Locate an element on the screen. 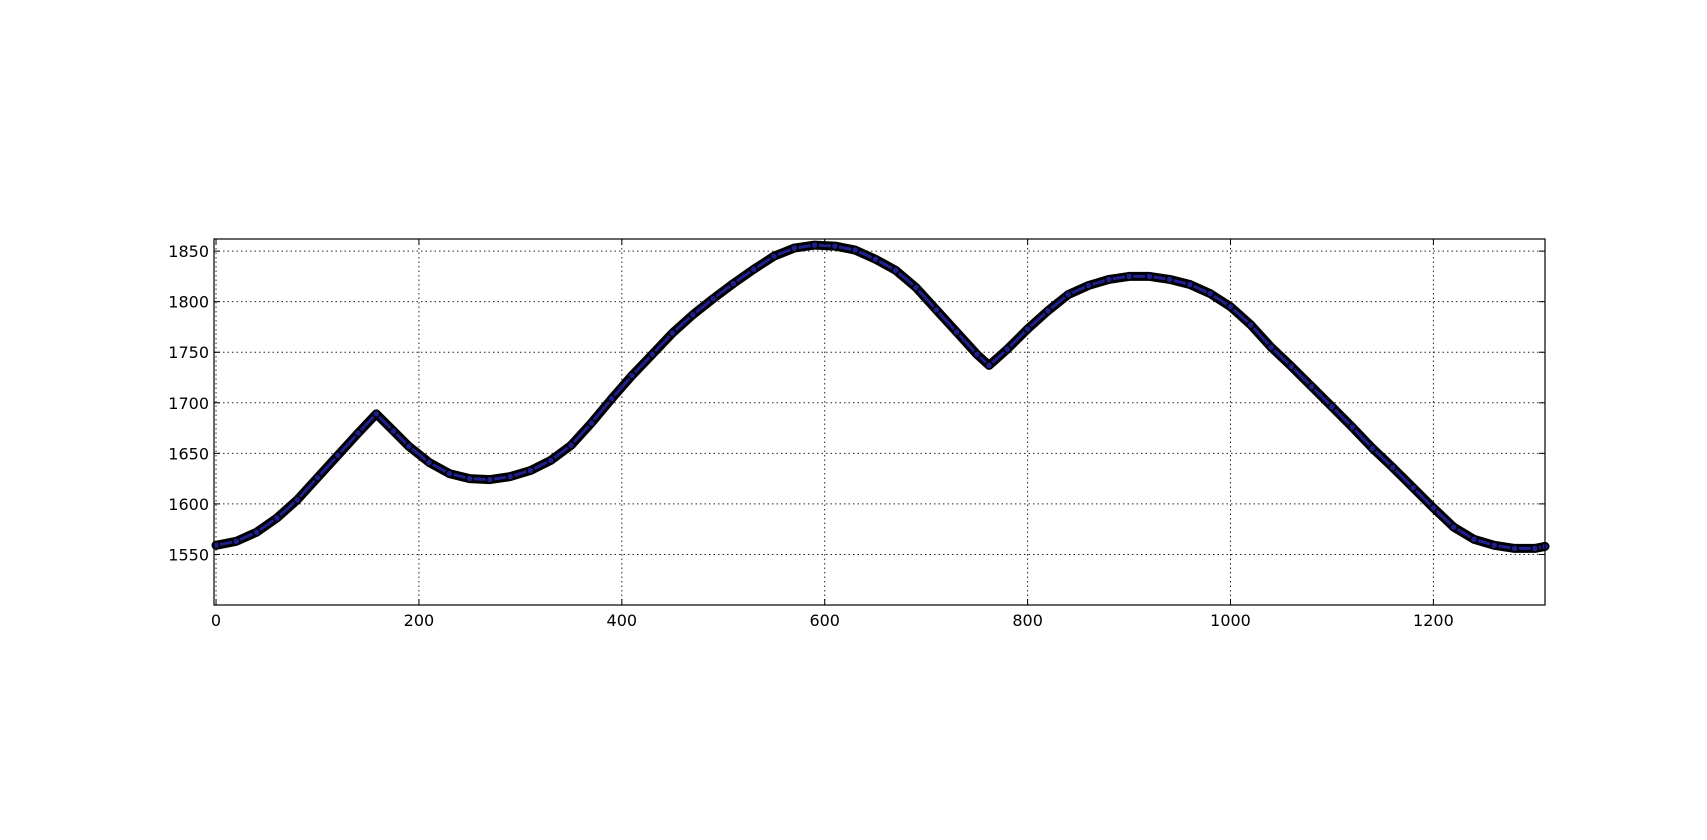 This screenshot has width=1707, height=840. y-tick-label: 1600 is located at coordinates (188, 504).